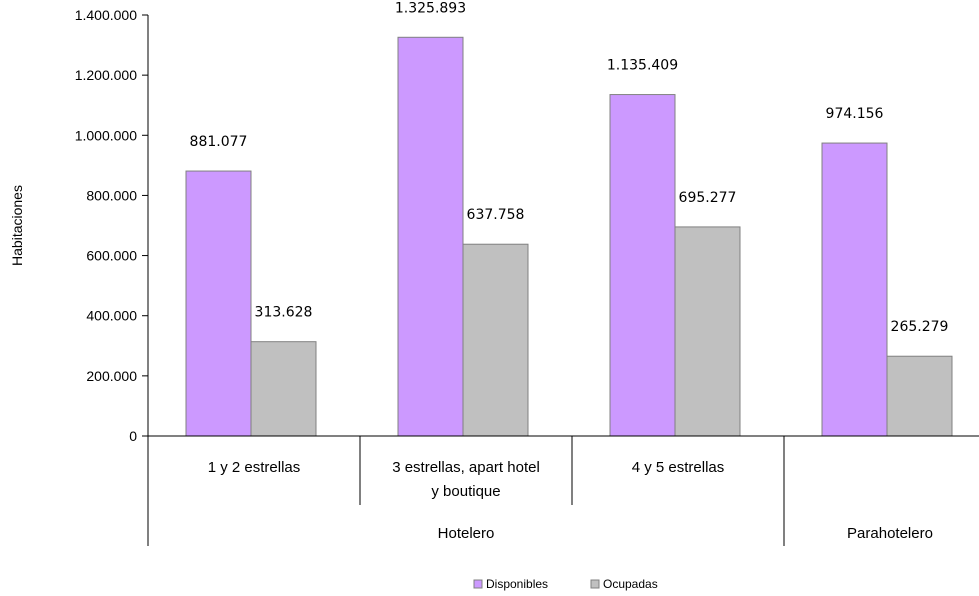 This screenshot has width=979, height=596. I want to click on group-label: Hotelero, so click(466, 533).